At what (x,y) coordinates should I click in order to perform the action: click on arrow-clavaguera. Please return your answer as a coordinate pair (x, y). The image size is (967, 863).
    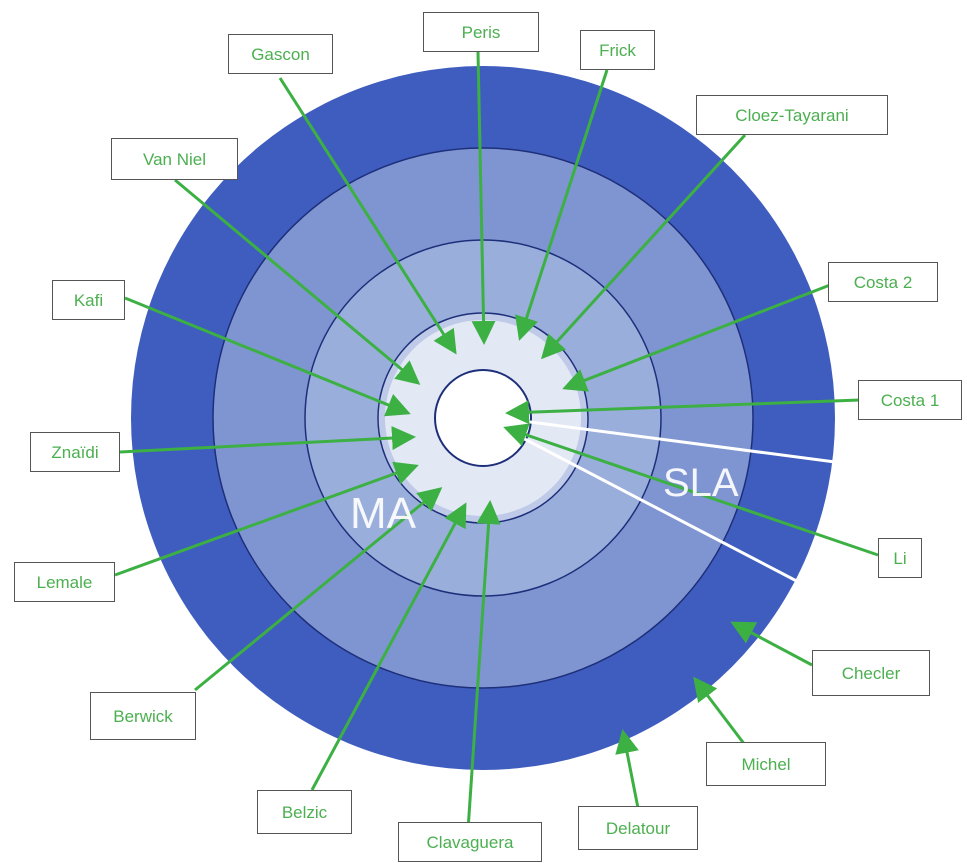
    Looking at the image, I should click on (483, 665).